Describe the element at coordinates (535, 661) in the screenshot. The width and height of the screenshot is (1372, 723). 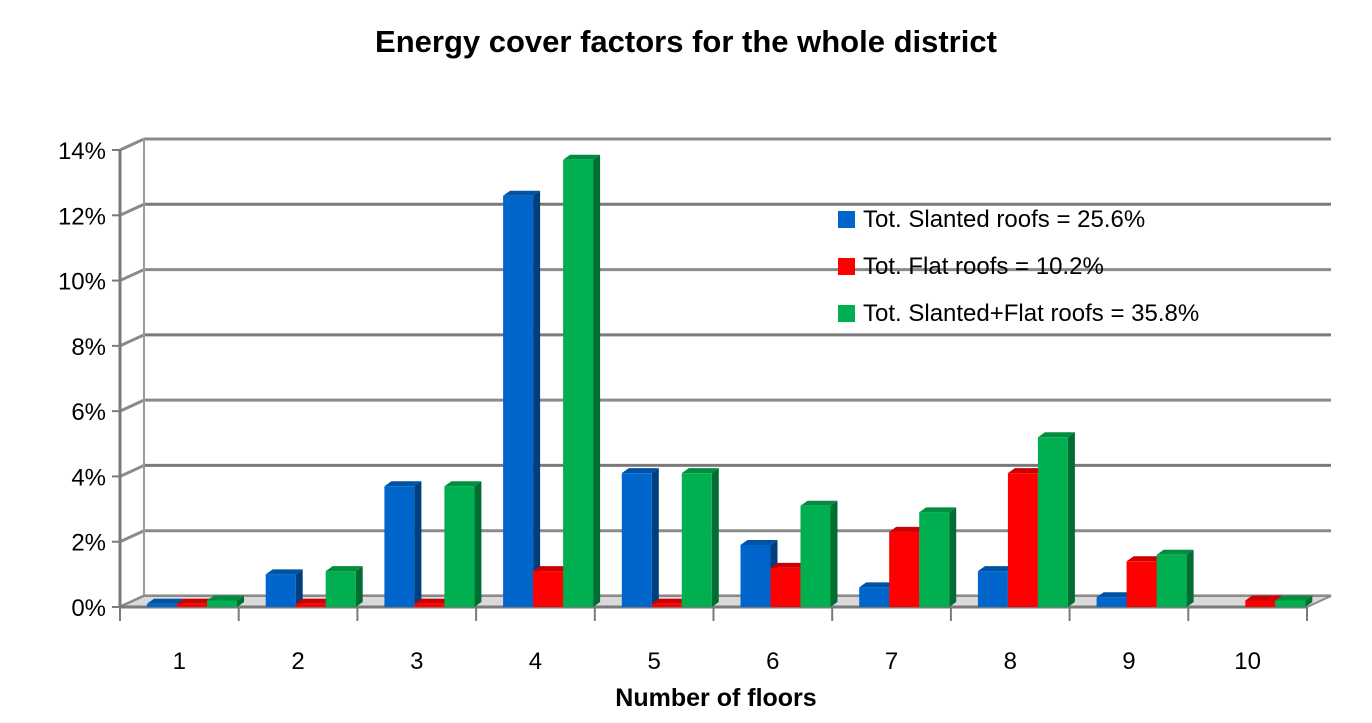
I see `x-tick-label: 4` at that location.